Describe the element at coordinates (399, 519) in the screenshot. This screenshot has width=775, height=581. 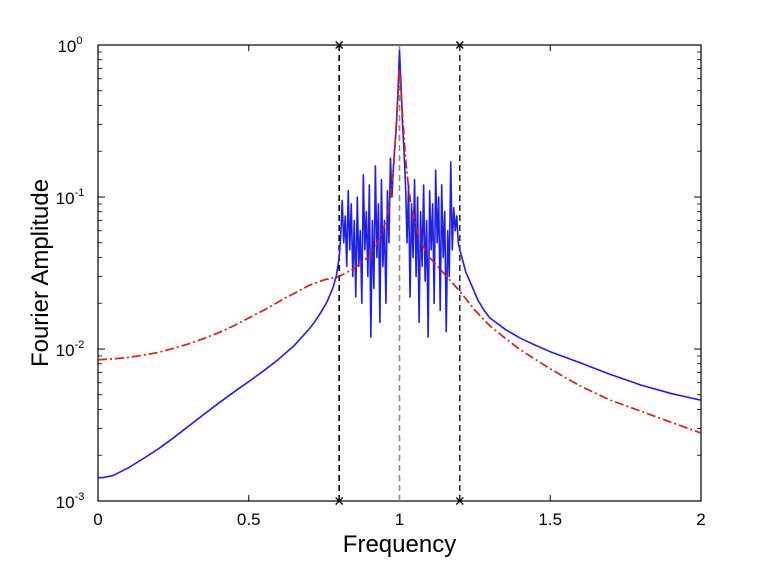
I see `x-tick-label: 1` at that location.